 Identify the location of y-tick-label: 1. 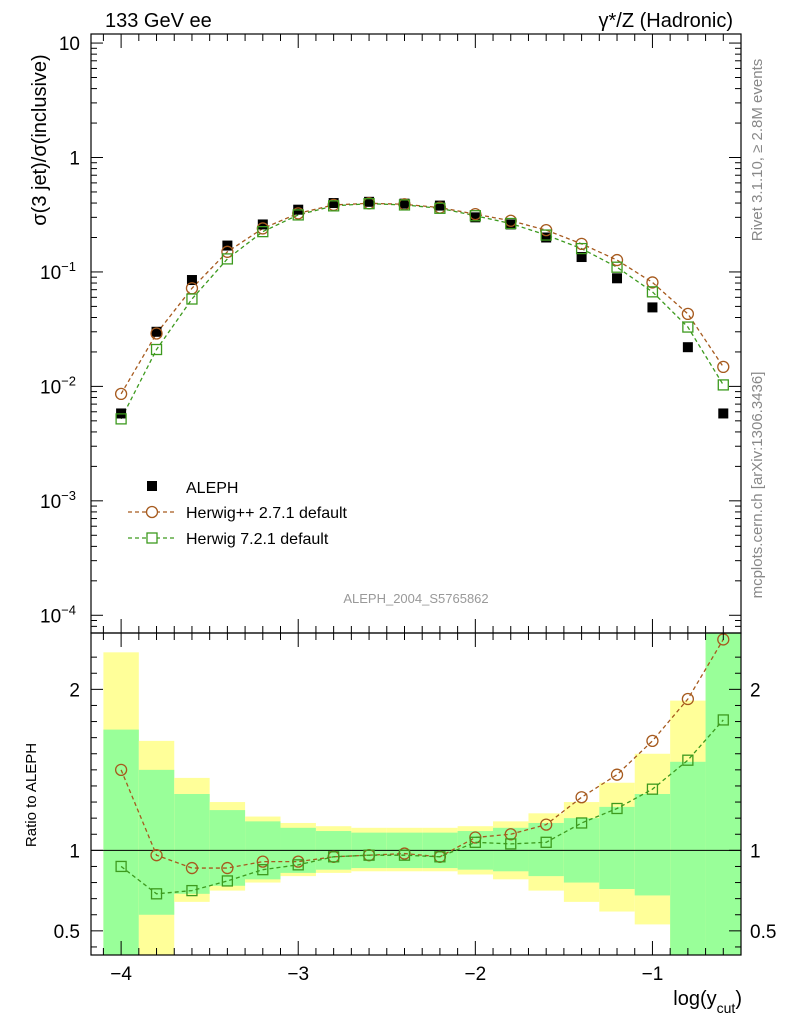
(74, 159).